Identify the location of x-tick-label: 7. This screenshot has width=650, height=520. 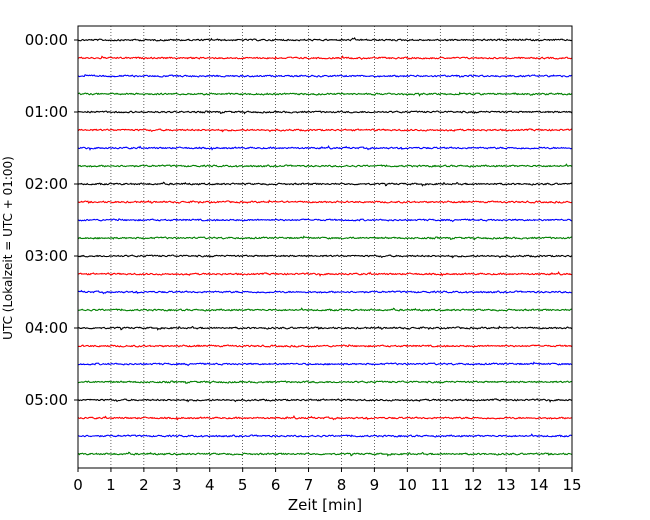
(309, 485).